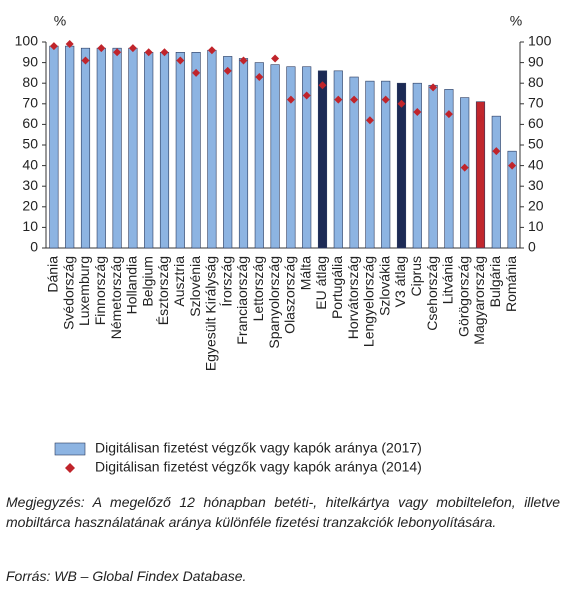 This screenshot has width=566, height=595. Describe the element at coordinates (132, 285) in the screenshot. I see `x-tick-label: Hollandia` at that location.